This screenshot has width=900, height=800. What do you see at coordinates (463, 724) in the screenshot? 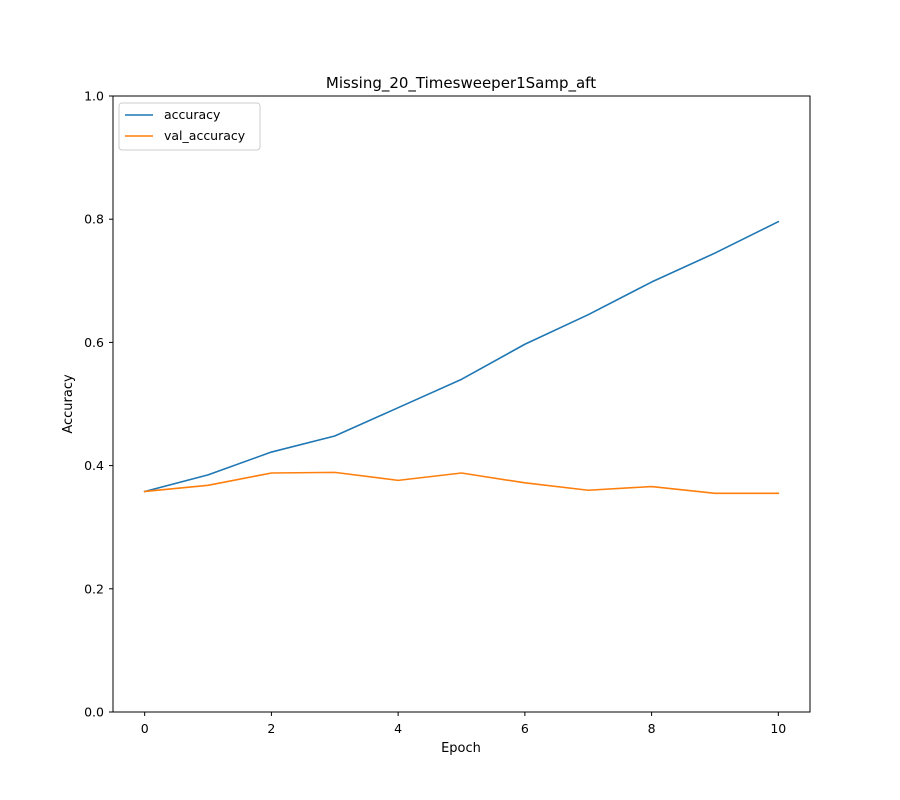
I see `x-axis-ticks: 0 2 4 6 8 10` at bounding box center [463, 724].